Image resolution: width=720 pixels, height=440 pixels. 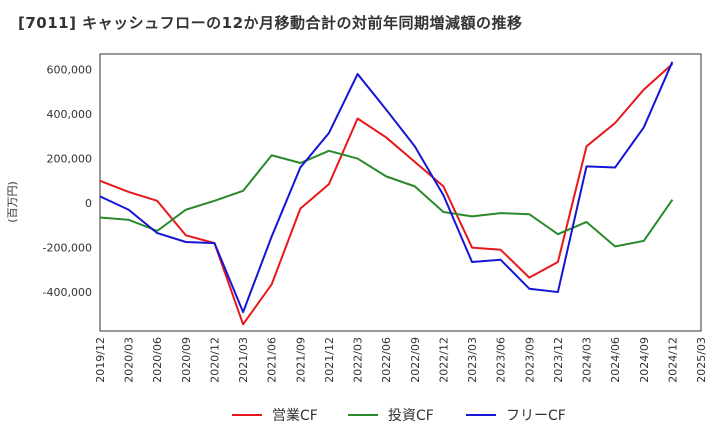 I want to click on x-tick-label: 2021/03, so click(x=243, y=360).